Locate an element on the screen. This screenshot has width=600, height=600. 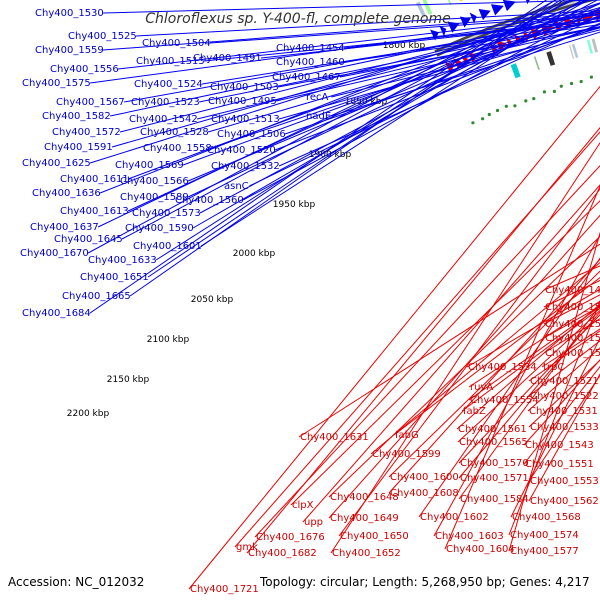
reverse-gene-label: Chy400_1501 is located at coordinates (572, 307).